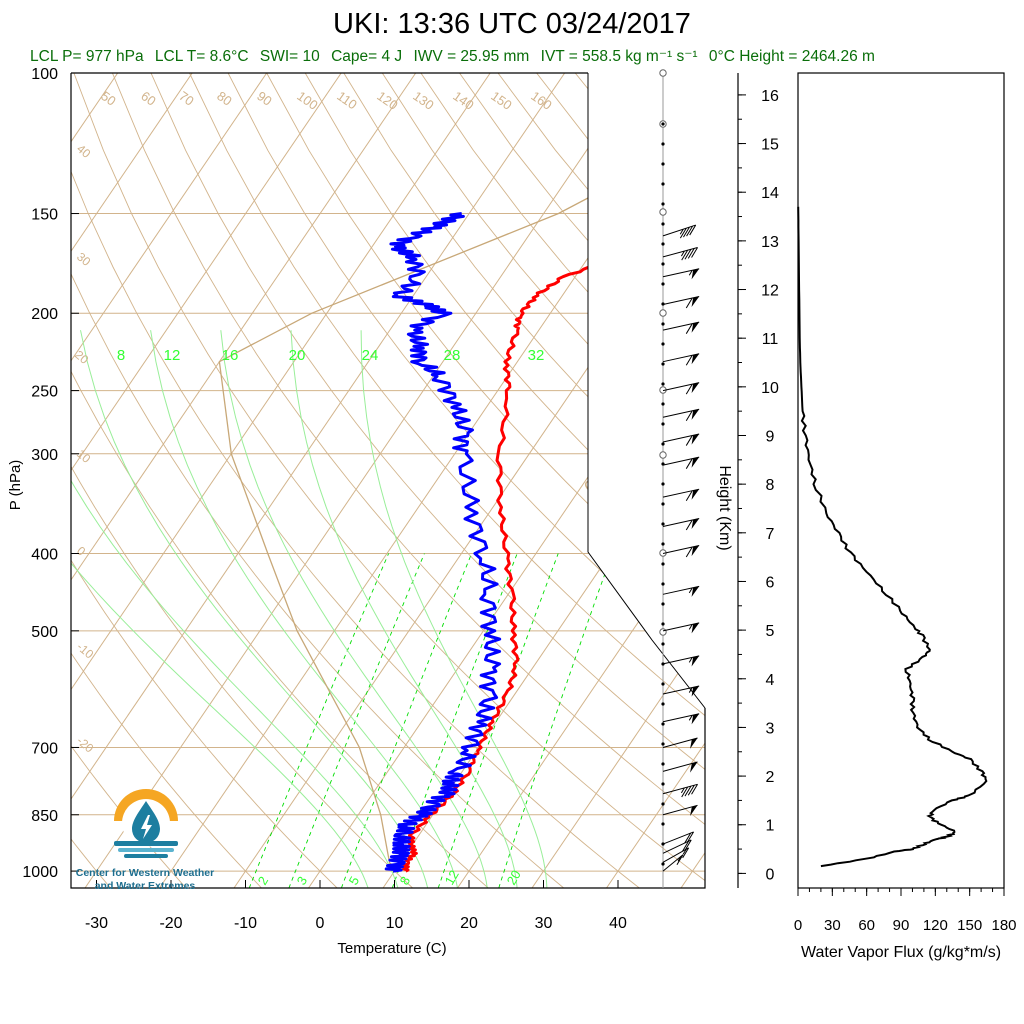 This screenshot has height=1024, width=1024. Describe the element at coordinates (224, 98) in the screenshot. I see `dry-adiabat-label: 80` at that location.